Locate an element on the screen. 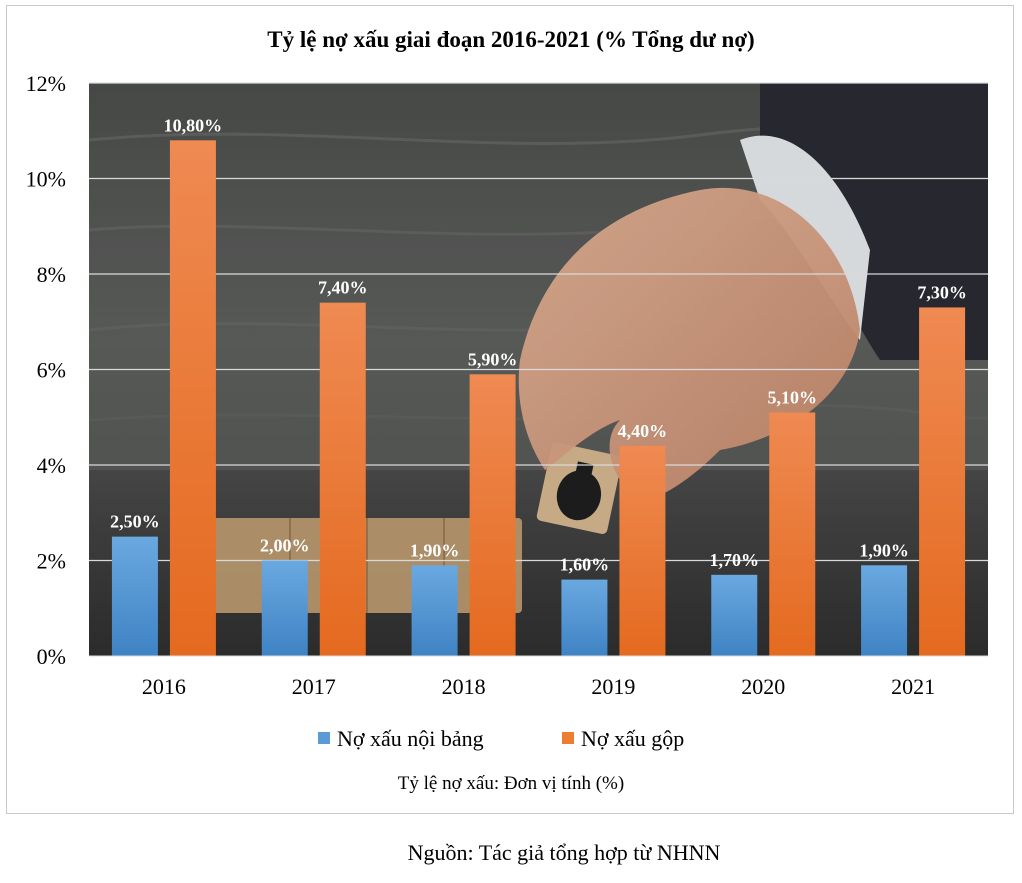 This screenshot has width=1022, height=883. legend-label-gop: Nợ xấu gộp is located at coordinates (632, 738).